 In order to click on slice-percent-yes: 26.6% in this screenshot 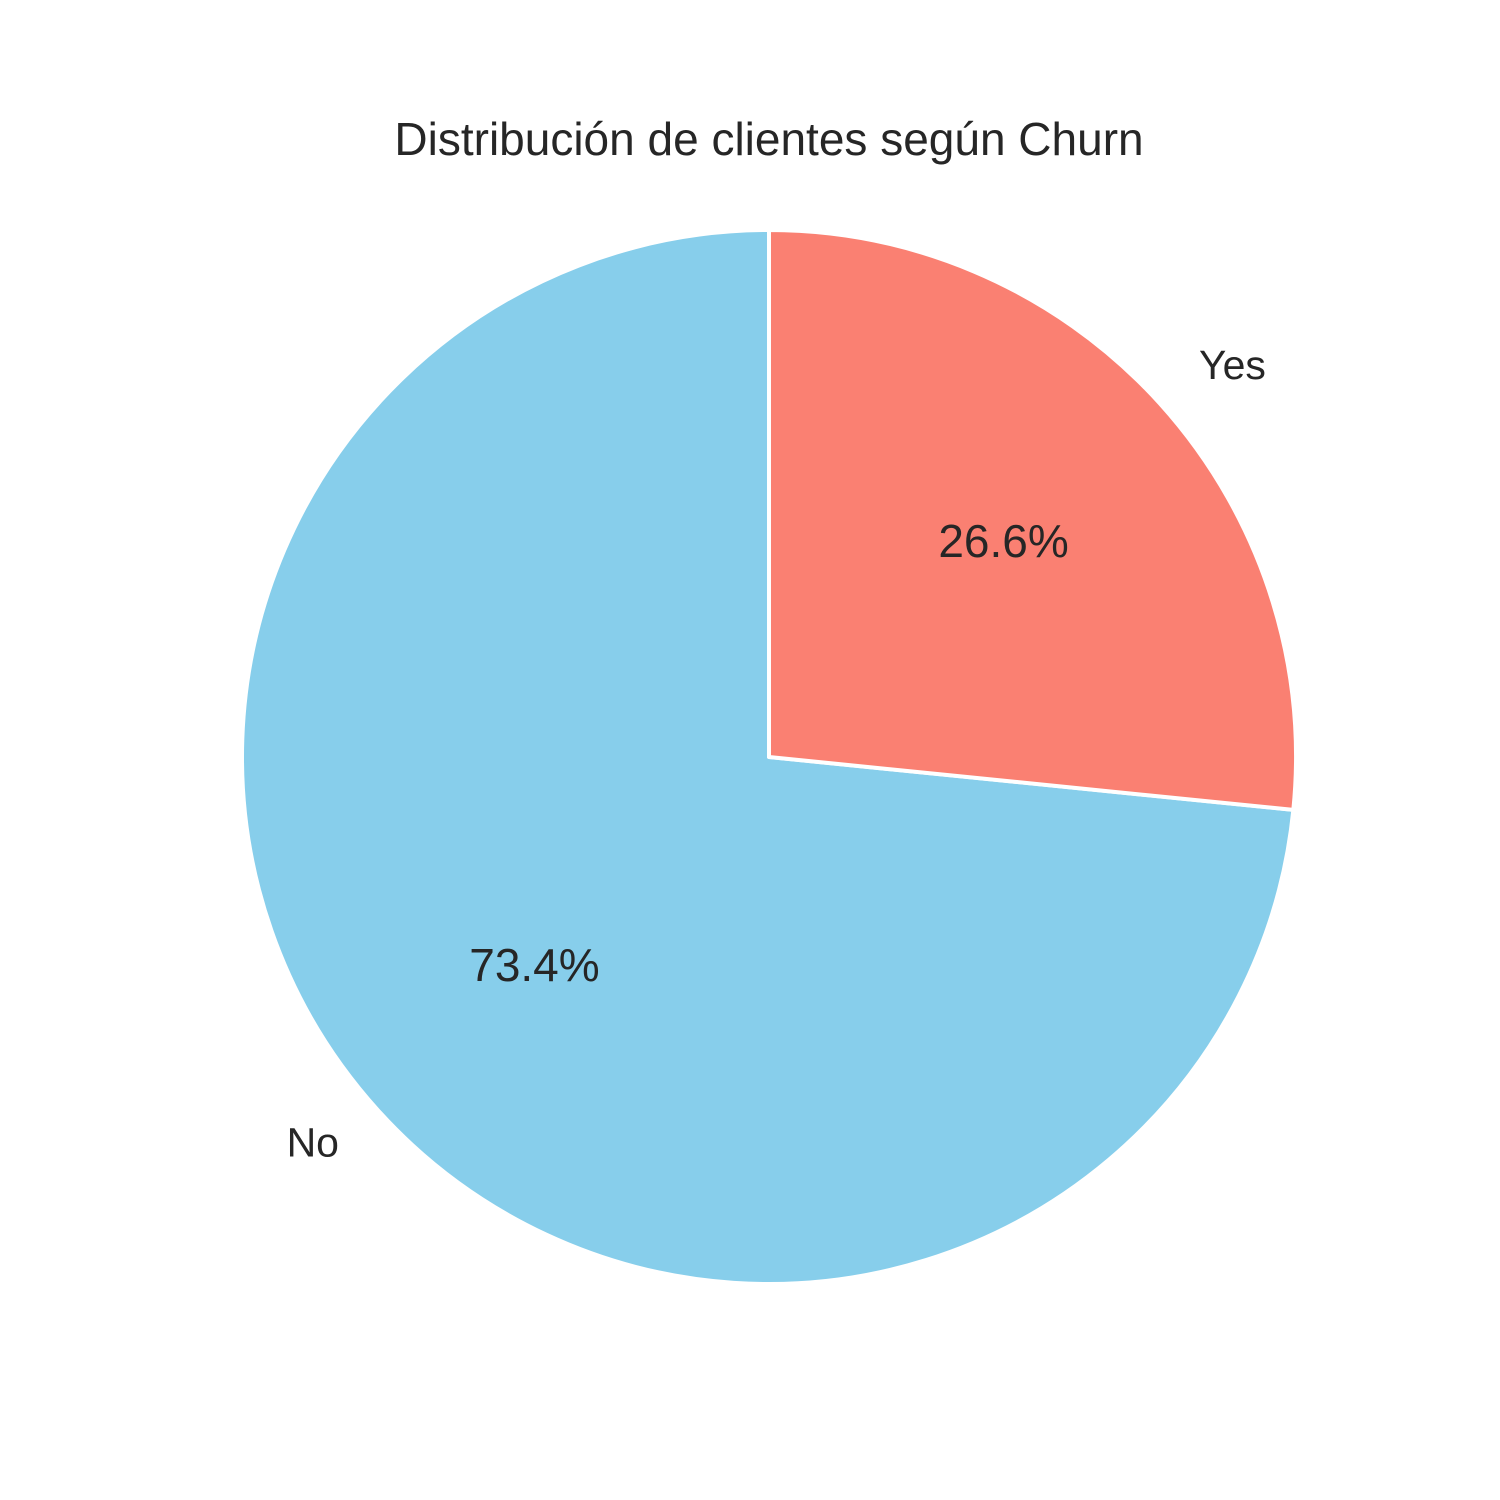, I will do `click(1003, 541)`.